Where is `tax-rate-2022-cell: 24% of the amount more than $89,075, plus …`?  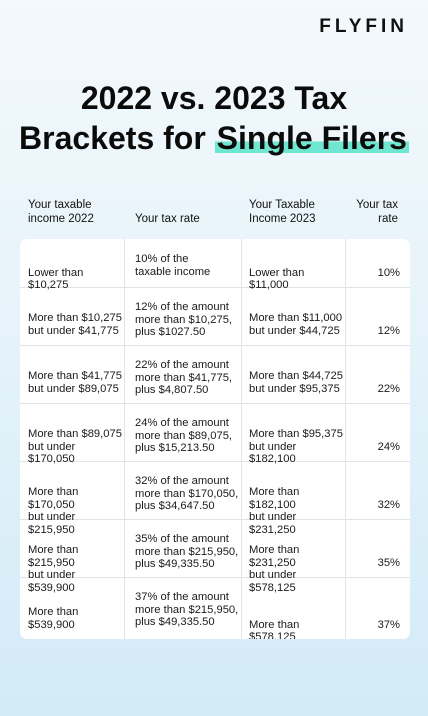 tax-rate-2022-cell: 24% of the amount more than $89,075, plus … is located at coordinates (183, 432).